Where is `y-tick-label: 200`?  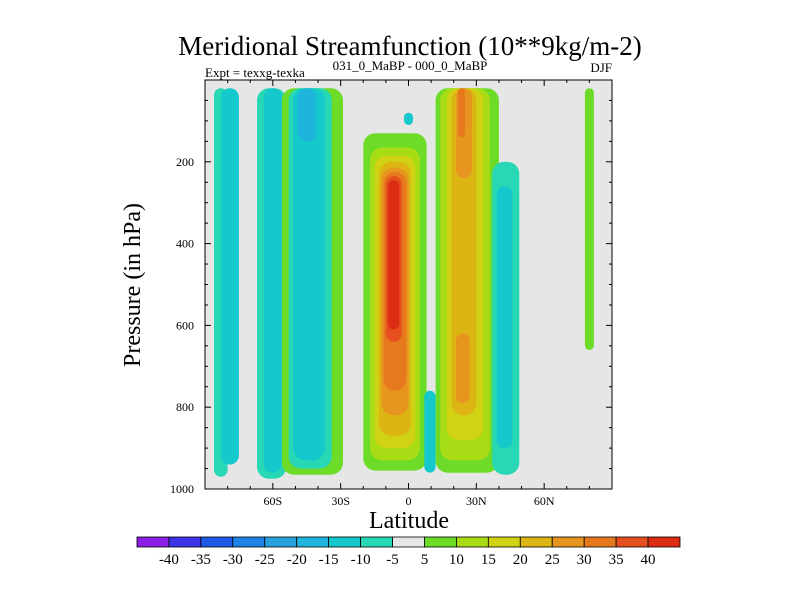 y-tick-label: 200 is located at coordinates (185, 162).